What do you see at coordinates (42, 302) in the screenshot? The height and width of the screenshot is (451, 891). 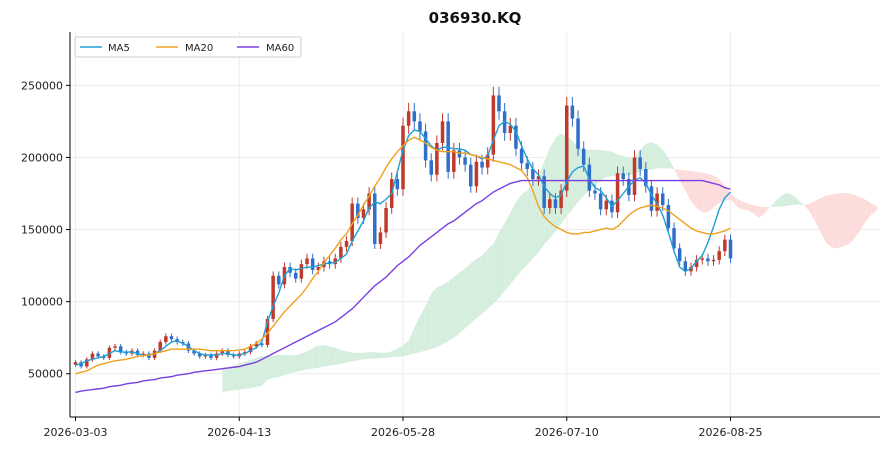 I see `y-tick-label: 100000` at bounding box center [42, 302].